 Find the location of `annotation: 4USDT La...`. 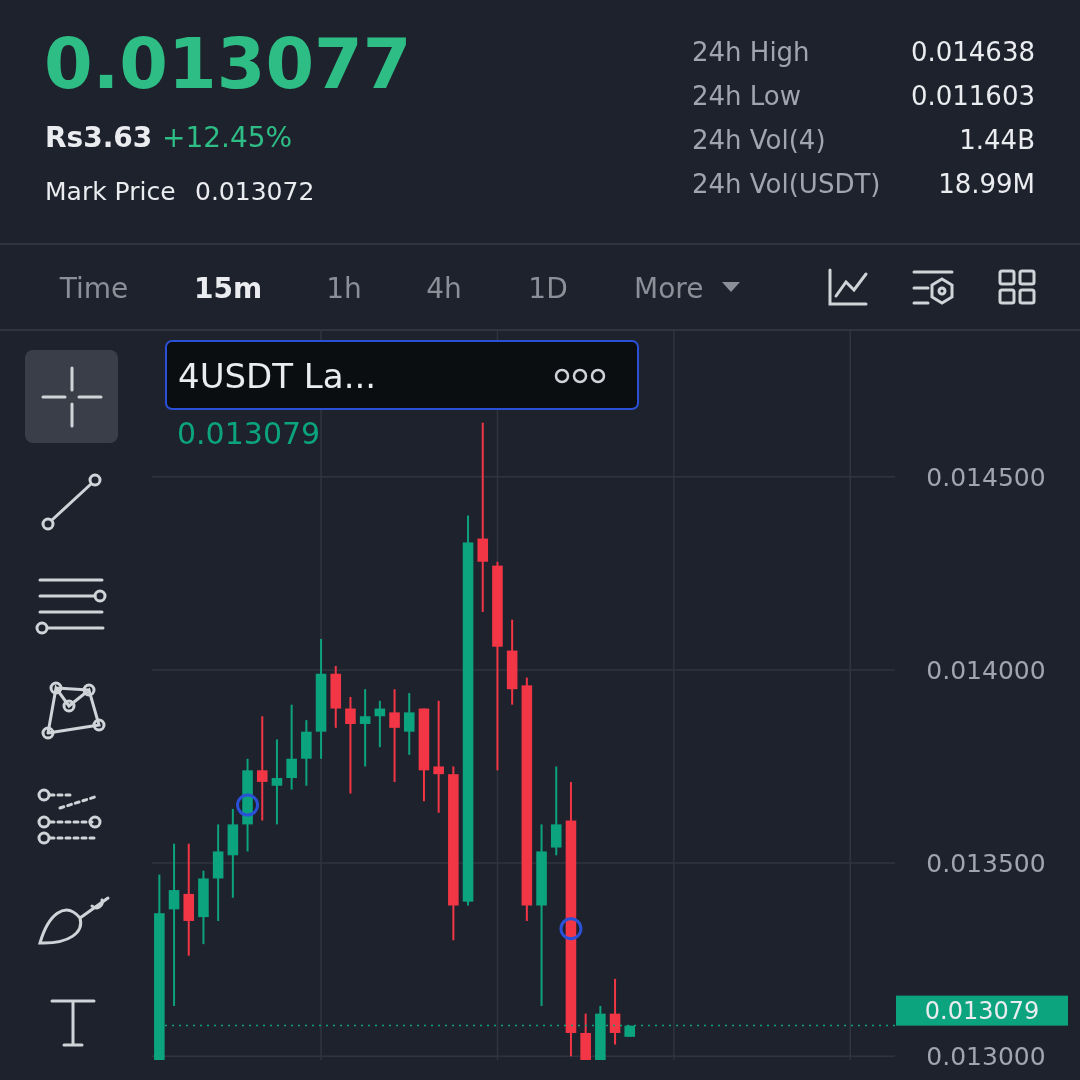

annotation: 4USDT La... is located at coordinates (277, 376).